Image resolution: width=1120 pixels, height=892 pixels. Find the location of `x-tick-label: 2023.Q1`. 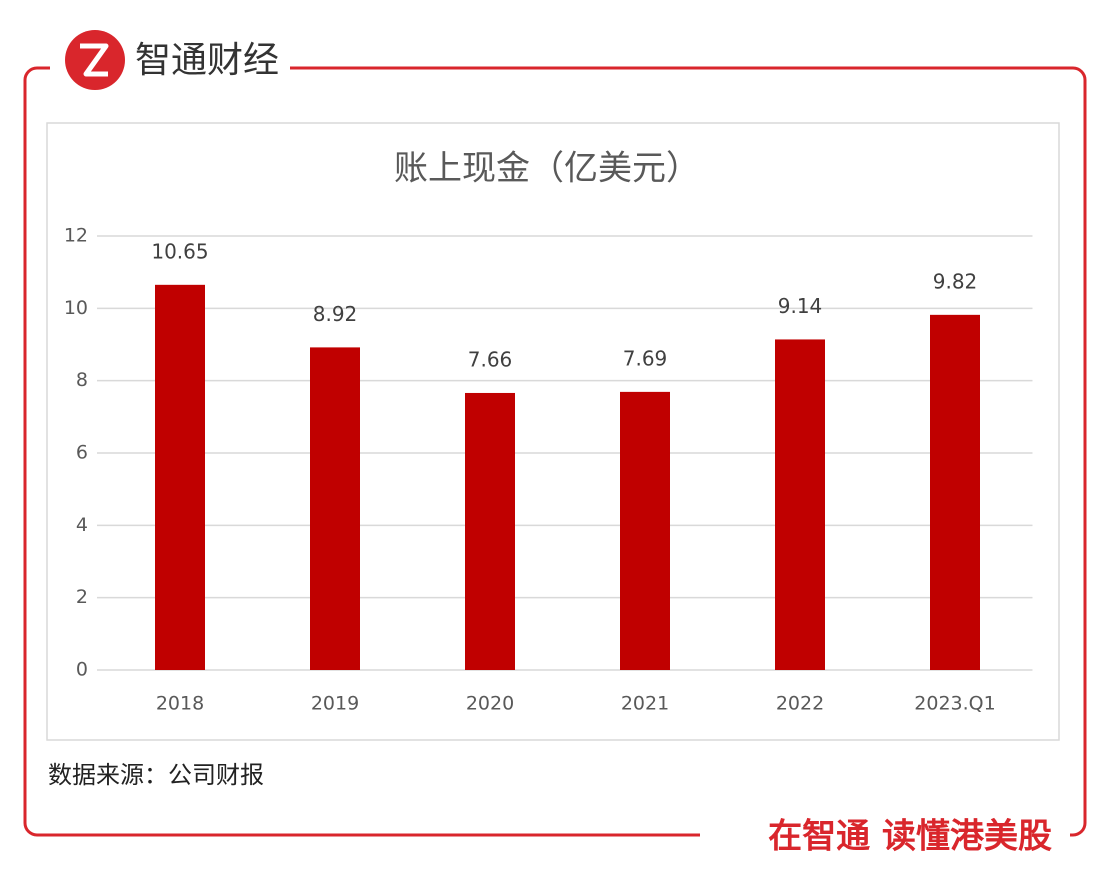

x-tick-label: 2023.Q1 is located at coordinates (954, 704).